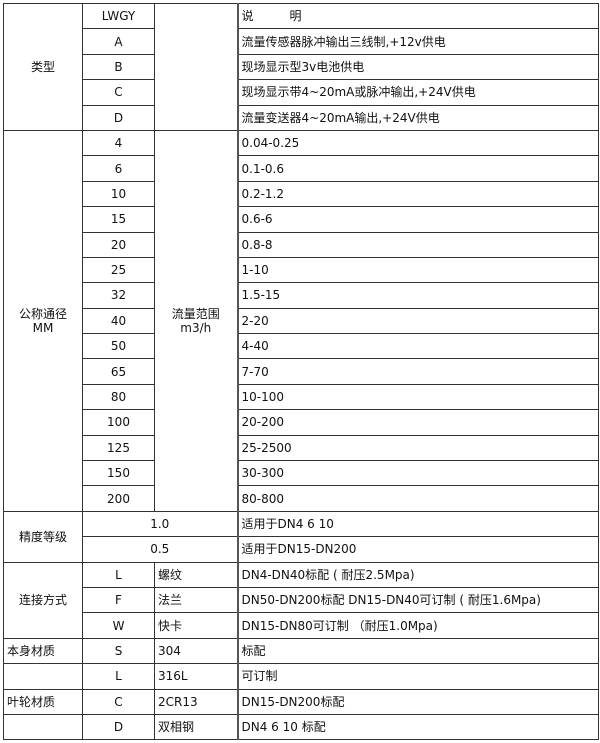 The image size is (600, 743). I want to click on diameter-size: 15, so click(118, 219).